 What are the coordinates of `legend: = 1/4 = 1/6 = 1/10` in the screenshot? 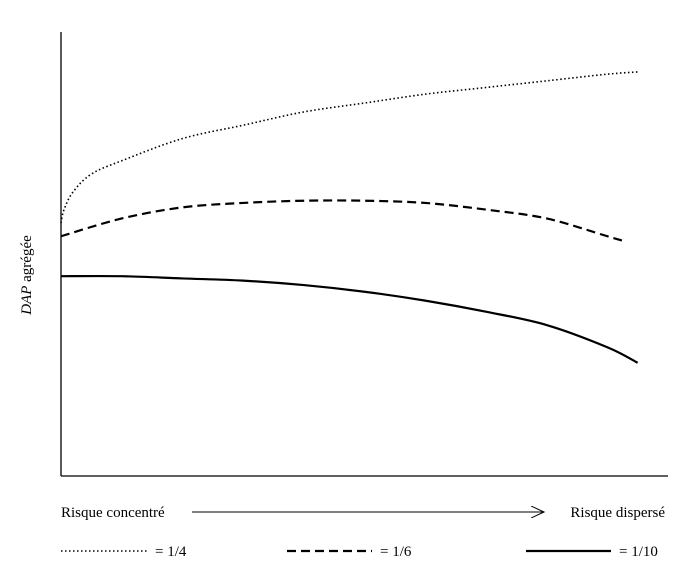 It's located at (359, 552).